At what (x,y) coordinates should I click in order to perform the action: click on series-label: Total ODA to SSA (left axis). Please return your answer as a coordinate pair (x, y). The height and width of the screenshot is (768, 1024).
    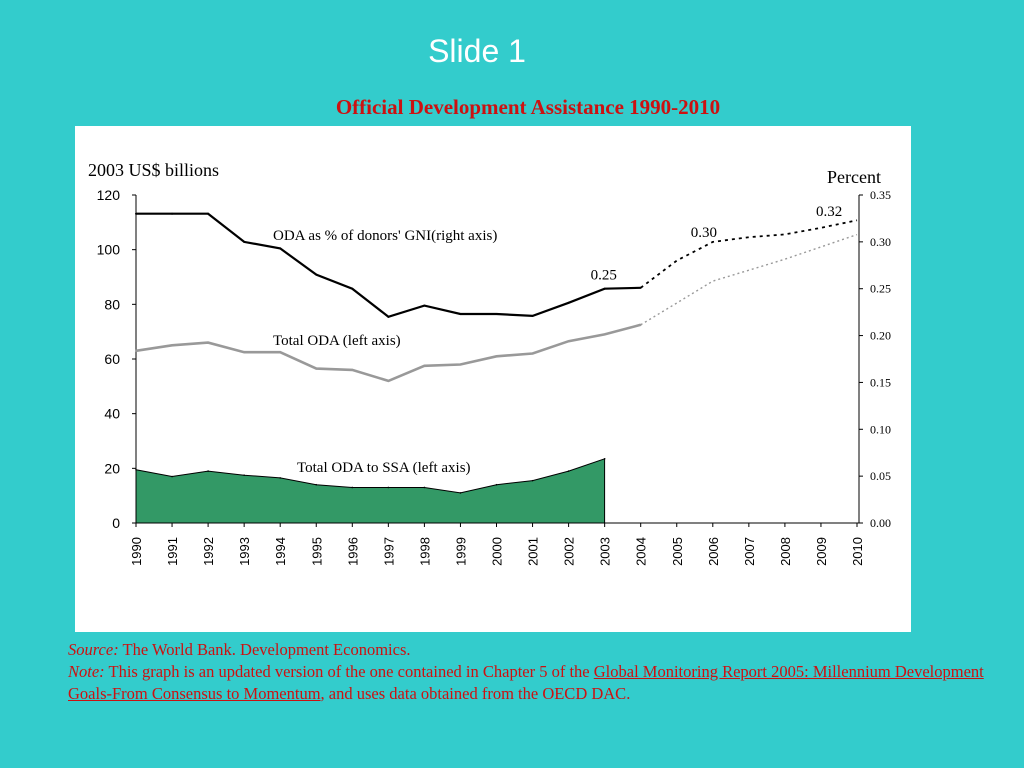
    Looking at the image, I should click on (384, 468).